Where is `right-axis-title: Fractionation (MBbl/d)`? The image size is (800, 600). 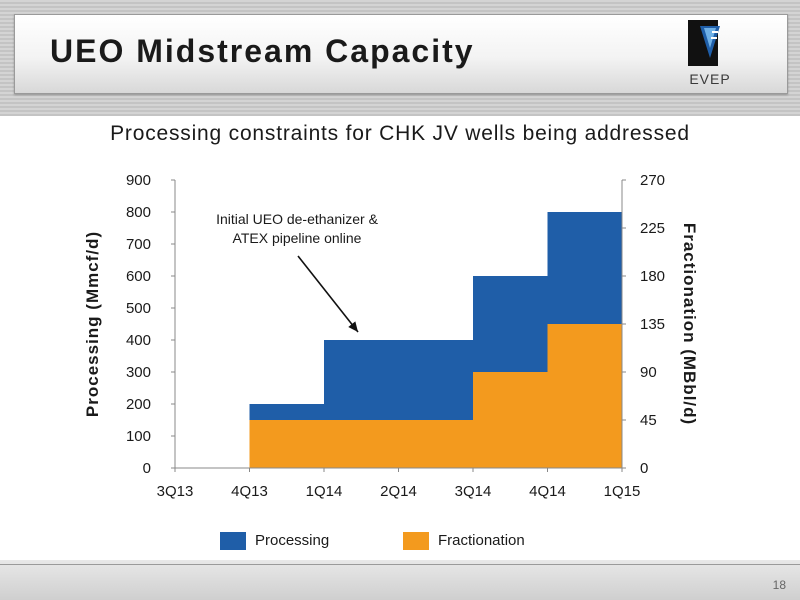 right-axis-title: Fractionation (MBbl/d) is located at coordinates (689, 324).